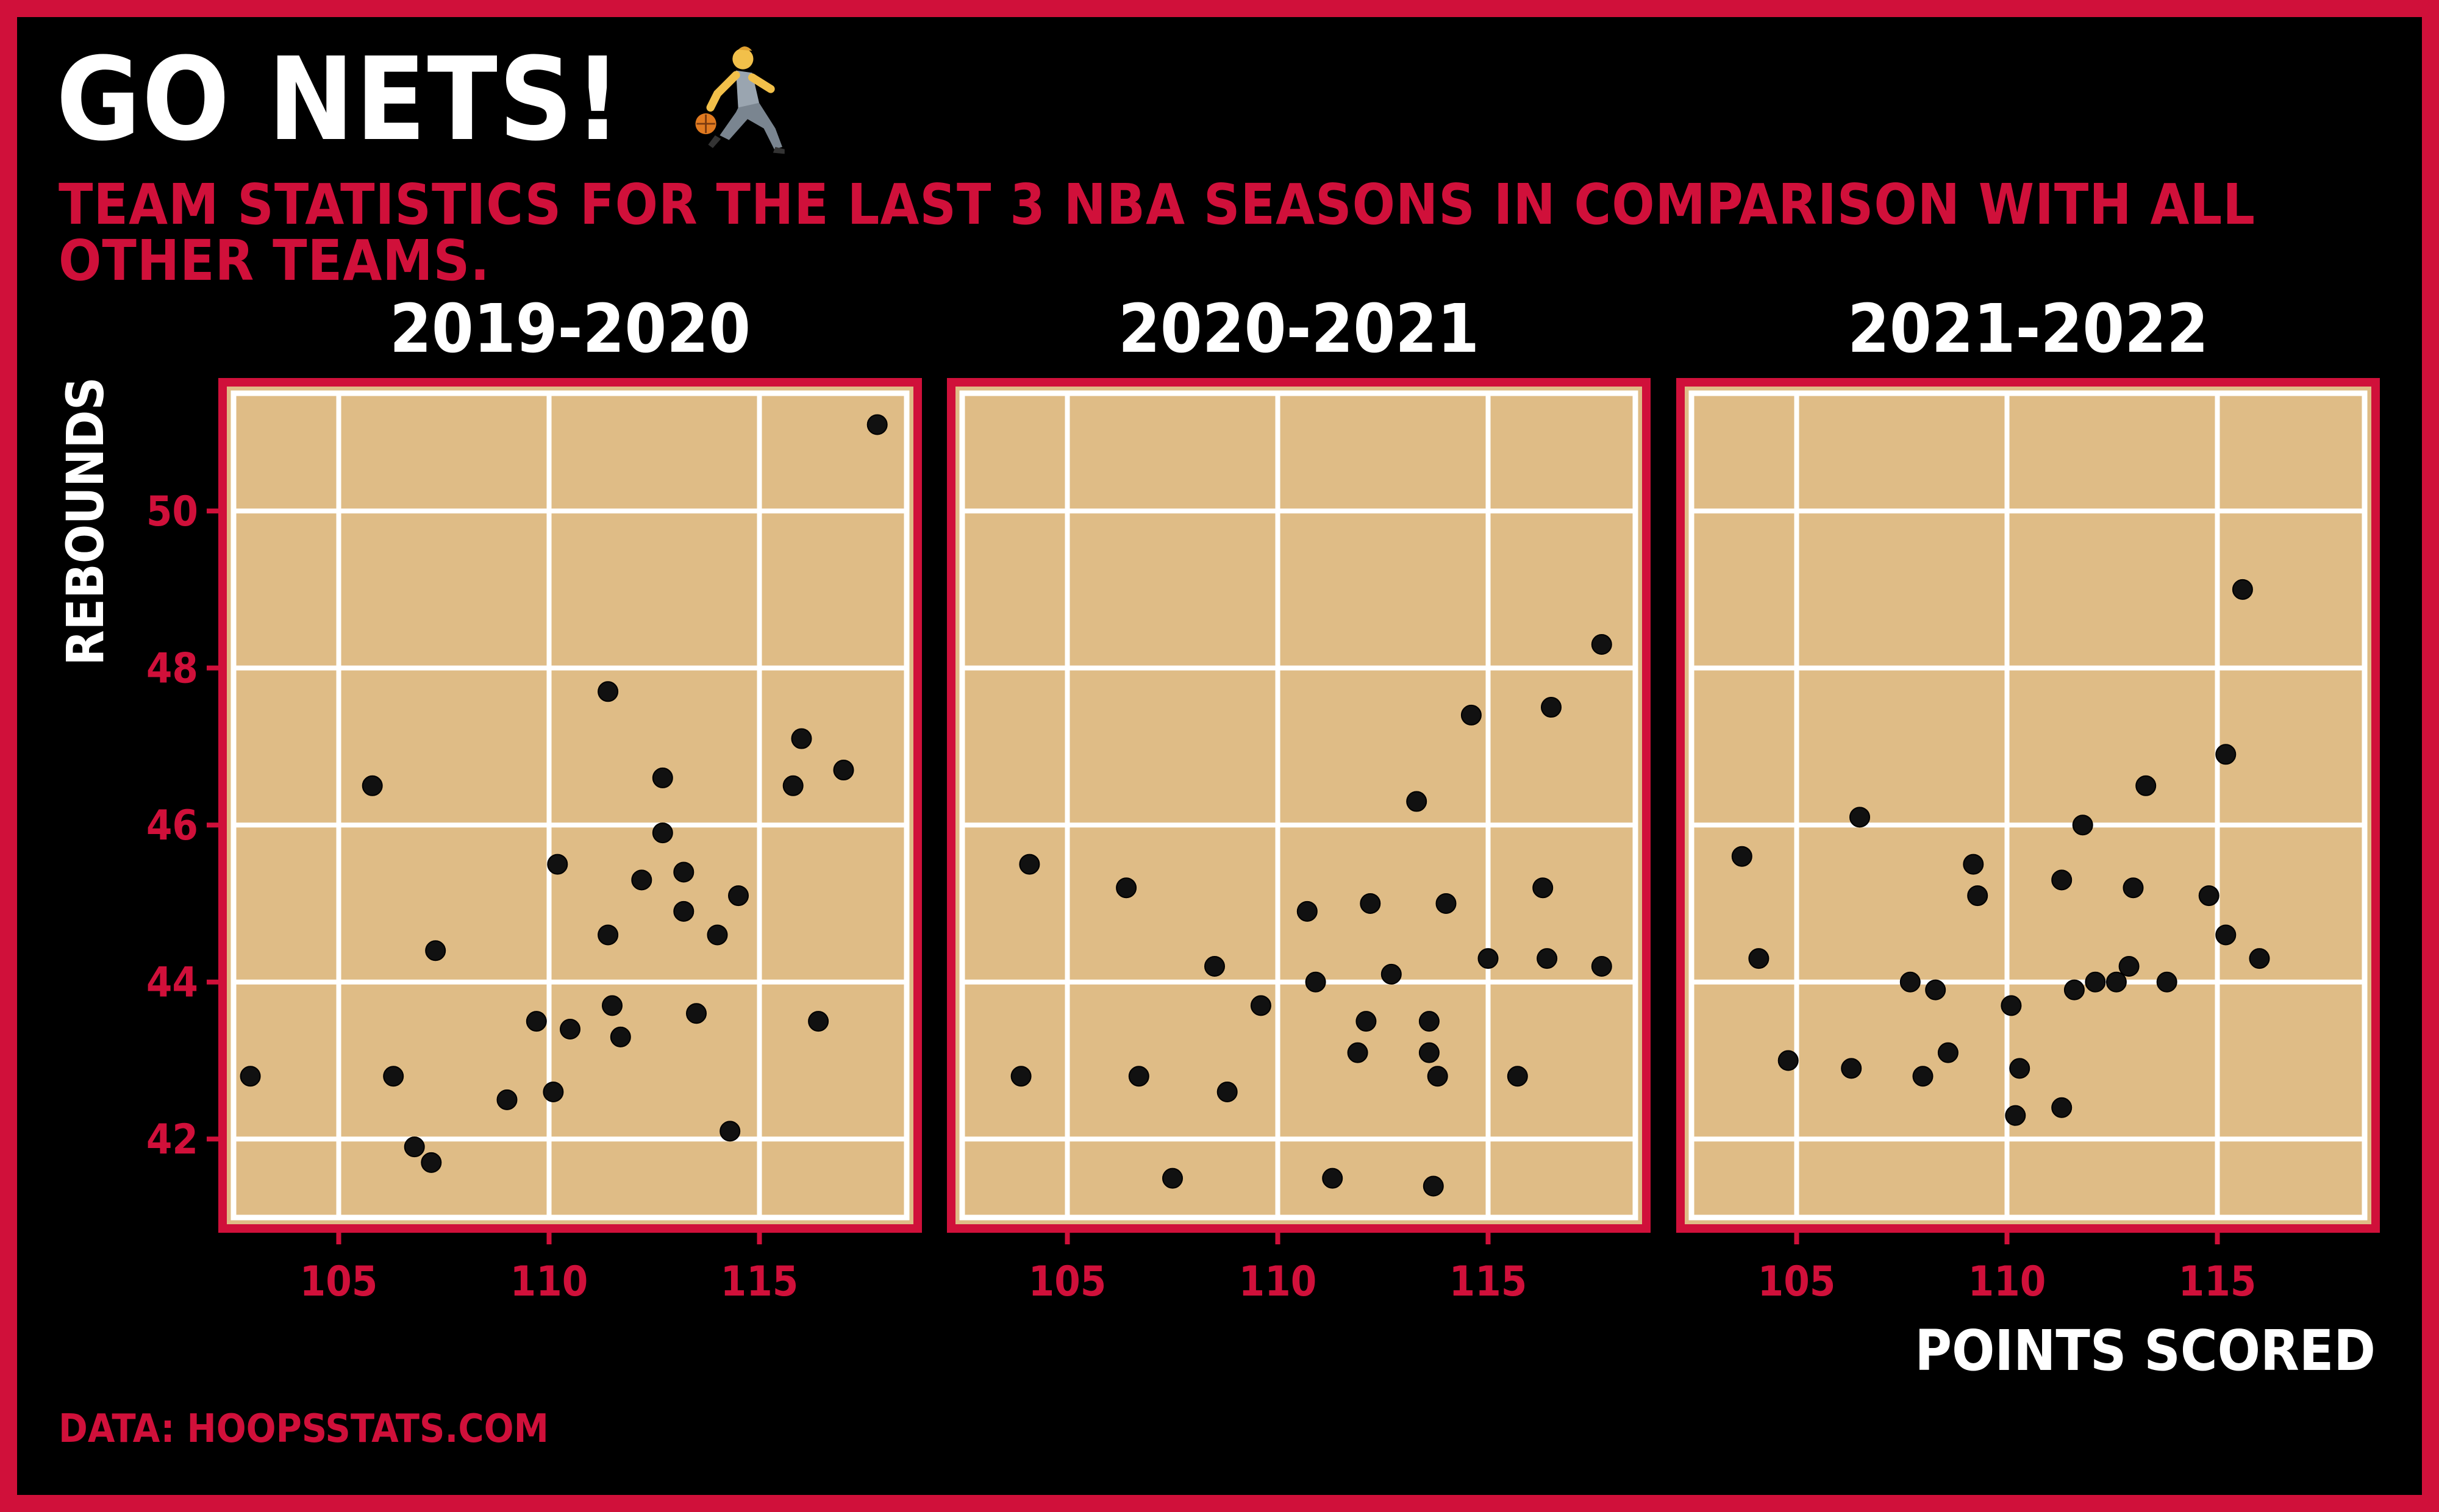  What do you see at coordinates (172, 1140) in the screenshot?
I see `y-tick-label: 42` at bounding box center [172, 1140].